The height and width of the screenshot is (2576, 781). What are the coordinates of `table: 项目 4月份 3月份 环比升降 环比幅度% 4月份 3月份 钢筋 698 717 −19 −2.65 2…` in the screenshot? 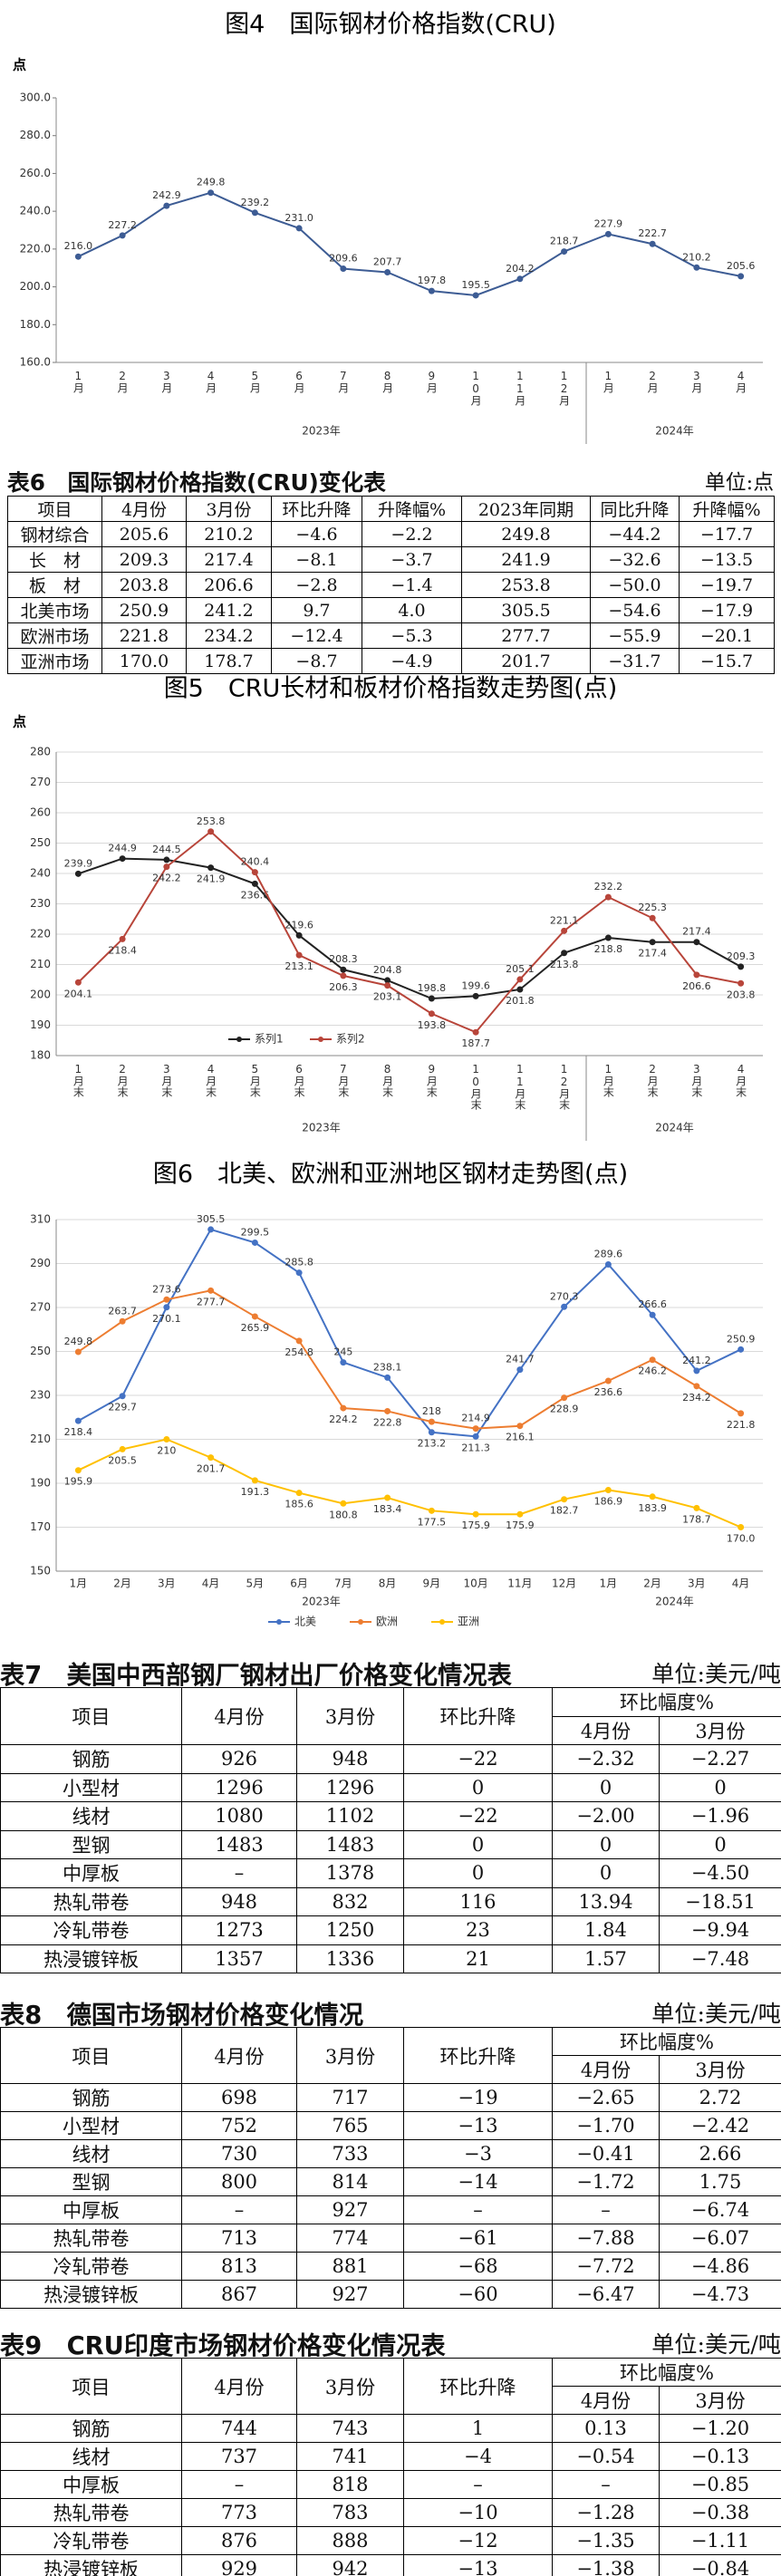 It's located at (390, 2168).